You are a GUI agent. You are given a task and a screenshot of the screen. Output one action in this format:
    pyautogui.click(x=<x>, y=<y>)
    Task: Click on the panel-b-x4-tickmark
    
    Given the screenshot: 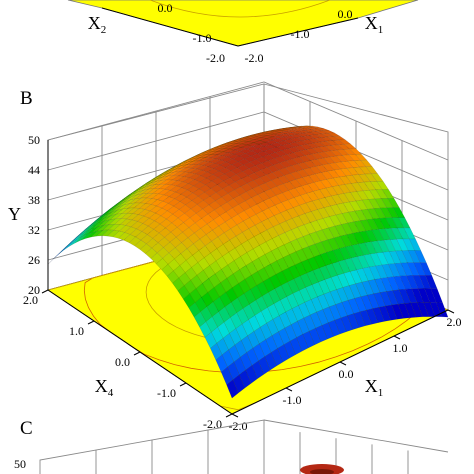 What is the action you would take?
    pyautogui.click(x=91, y=322)
    